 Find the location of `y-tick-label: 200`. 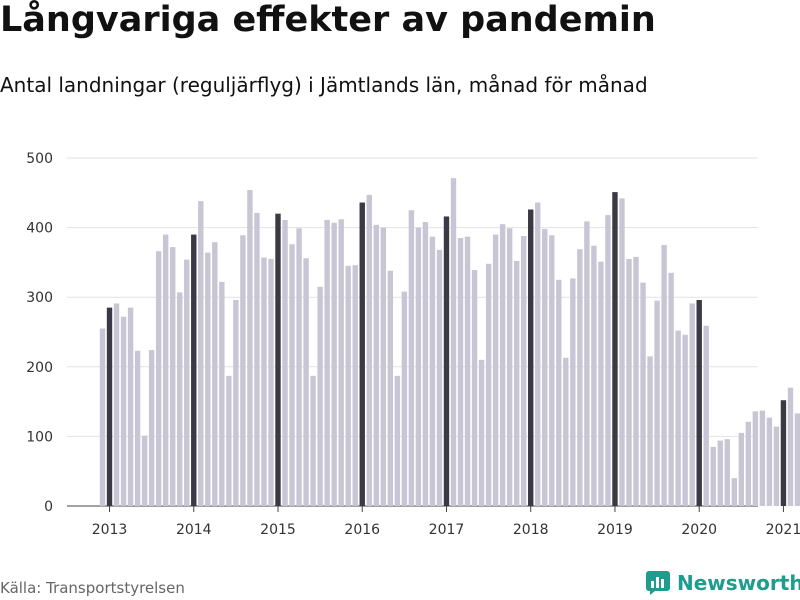

y-tick-label: 200 is located at coordinates (39, 368).